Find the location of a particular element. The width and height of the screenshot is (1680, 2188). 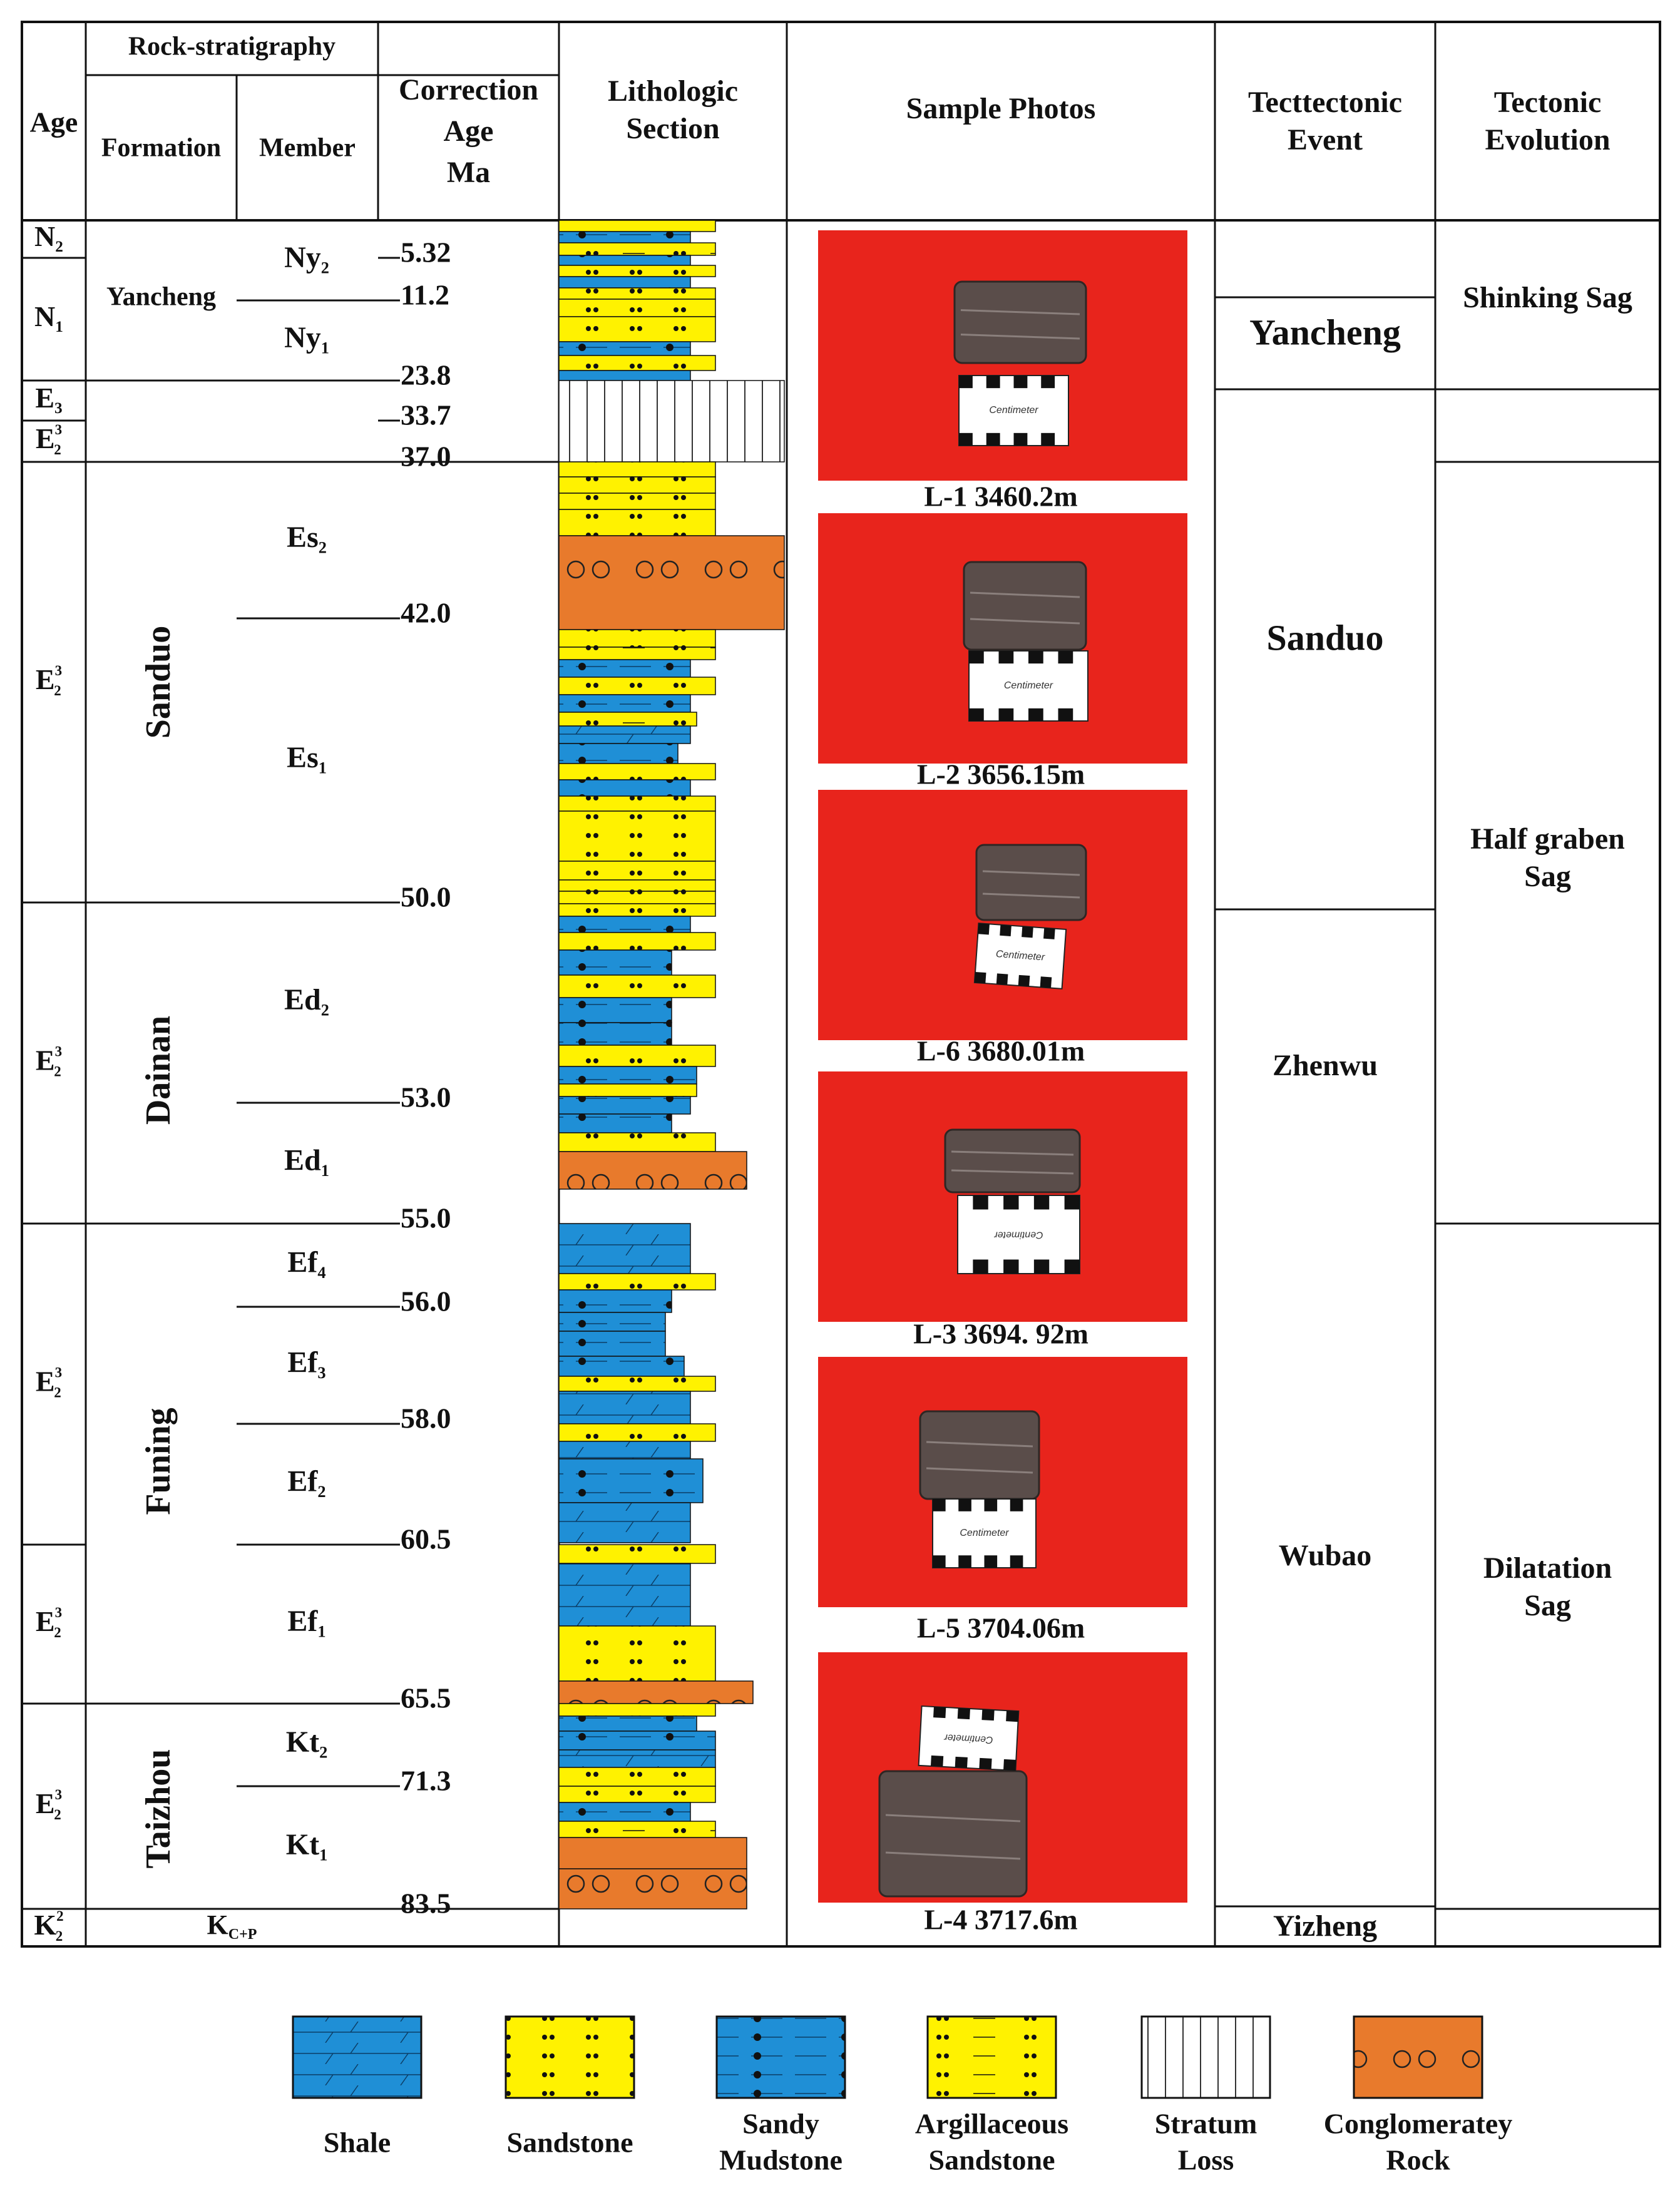

event-zhenwu: Zhenwu is located at coordinates (1325, 1065).